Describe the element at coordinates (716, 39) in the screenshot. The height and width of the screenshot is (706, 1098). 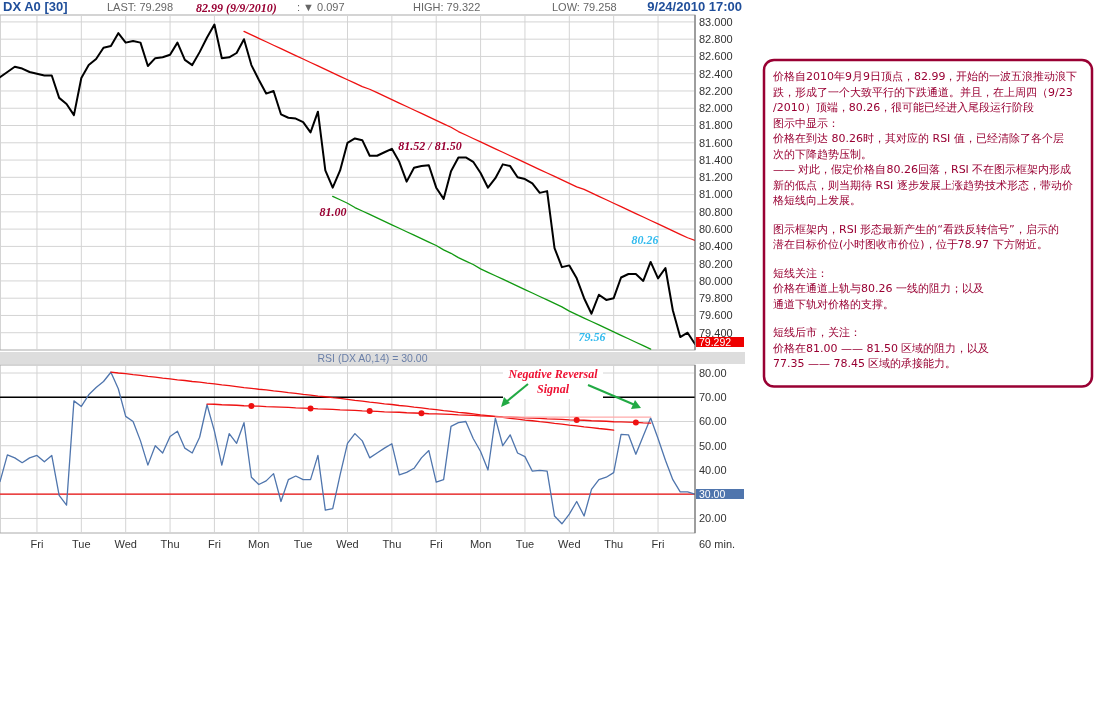
I see `y-tick-label: 82.800` at that location.